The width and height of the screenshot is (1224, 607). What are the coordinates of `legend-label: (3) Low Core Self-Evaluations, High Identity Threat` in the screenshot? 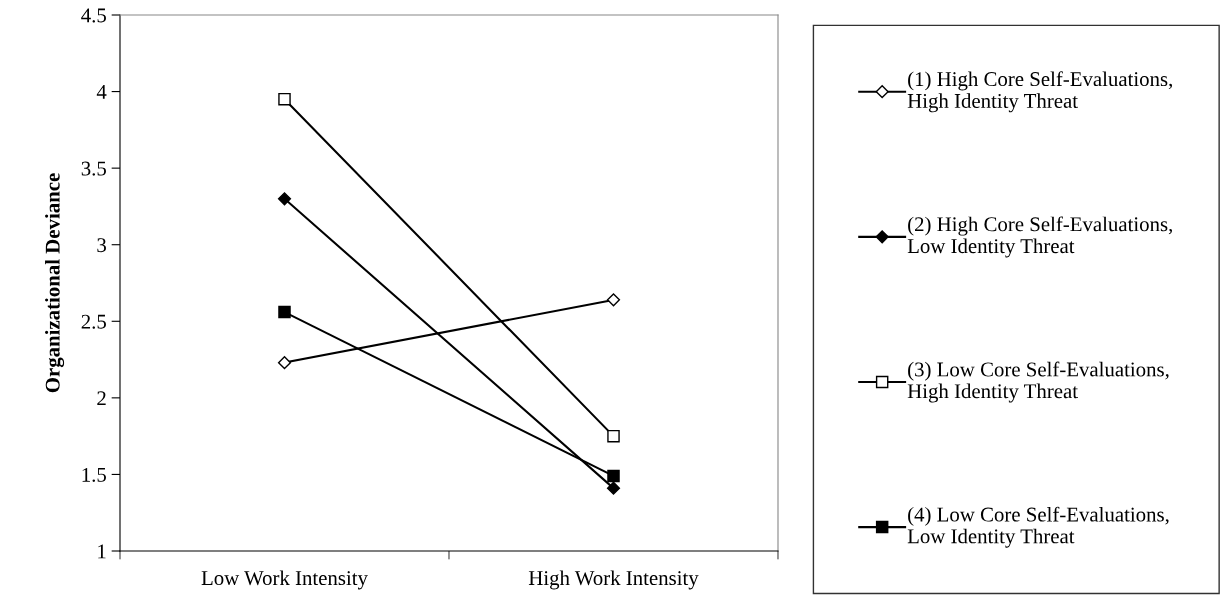 It's located at (1038, 382).